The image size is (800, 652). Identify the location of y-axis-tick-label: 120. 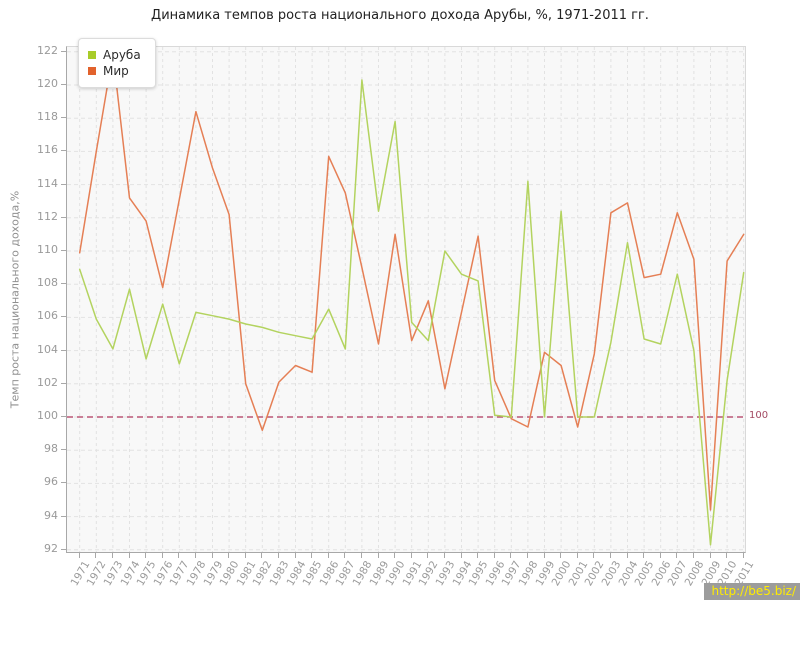
(47, 83).